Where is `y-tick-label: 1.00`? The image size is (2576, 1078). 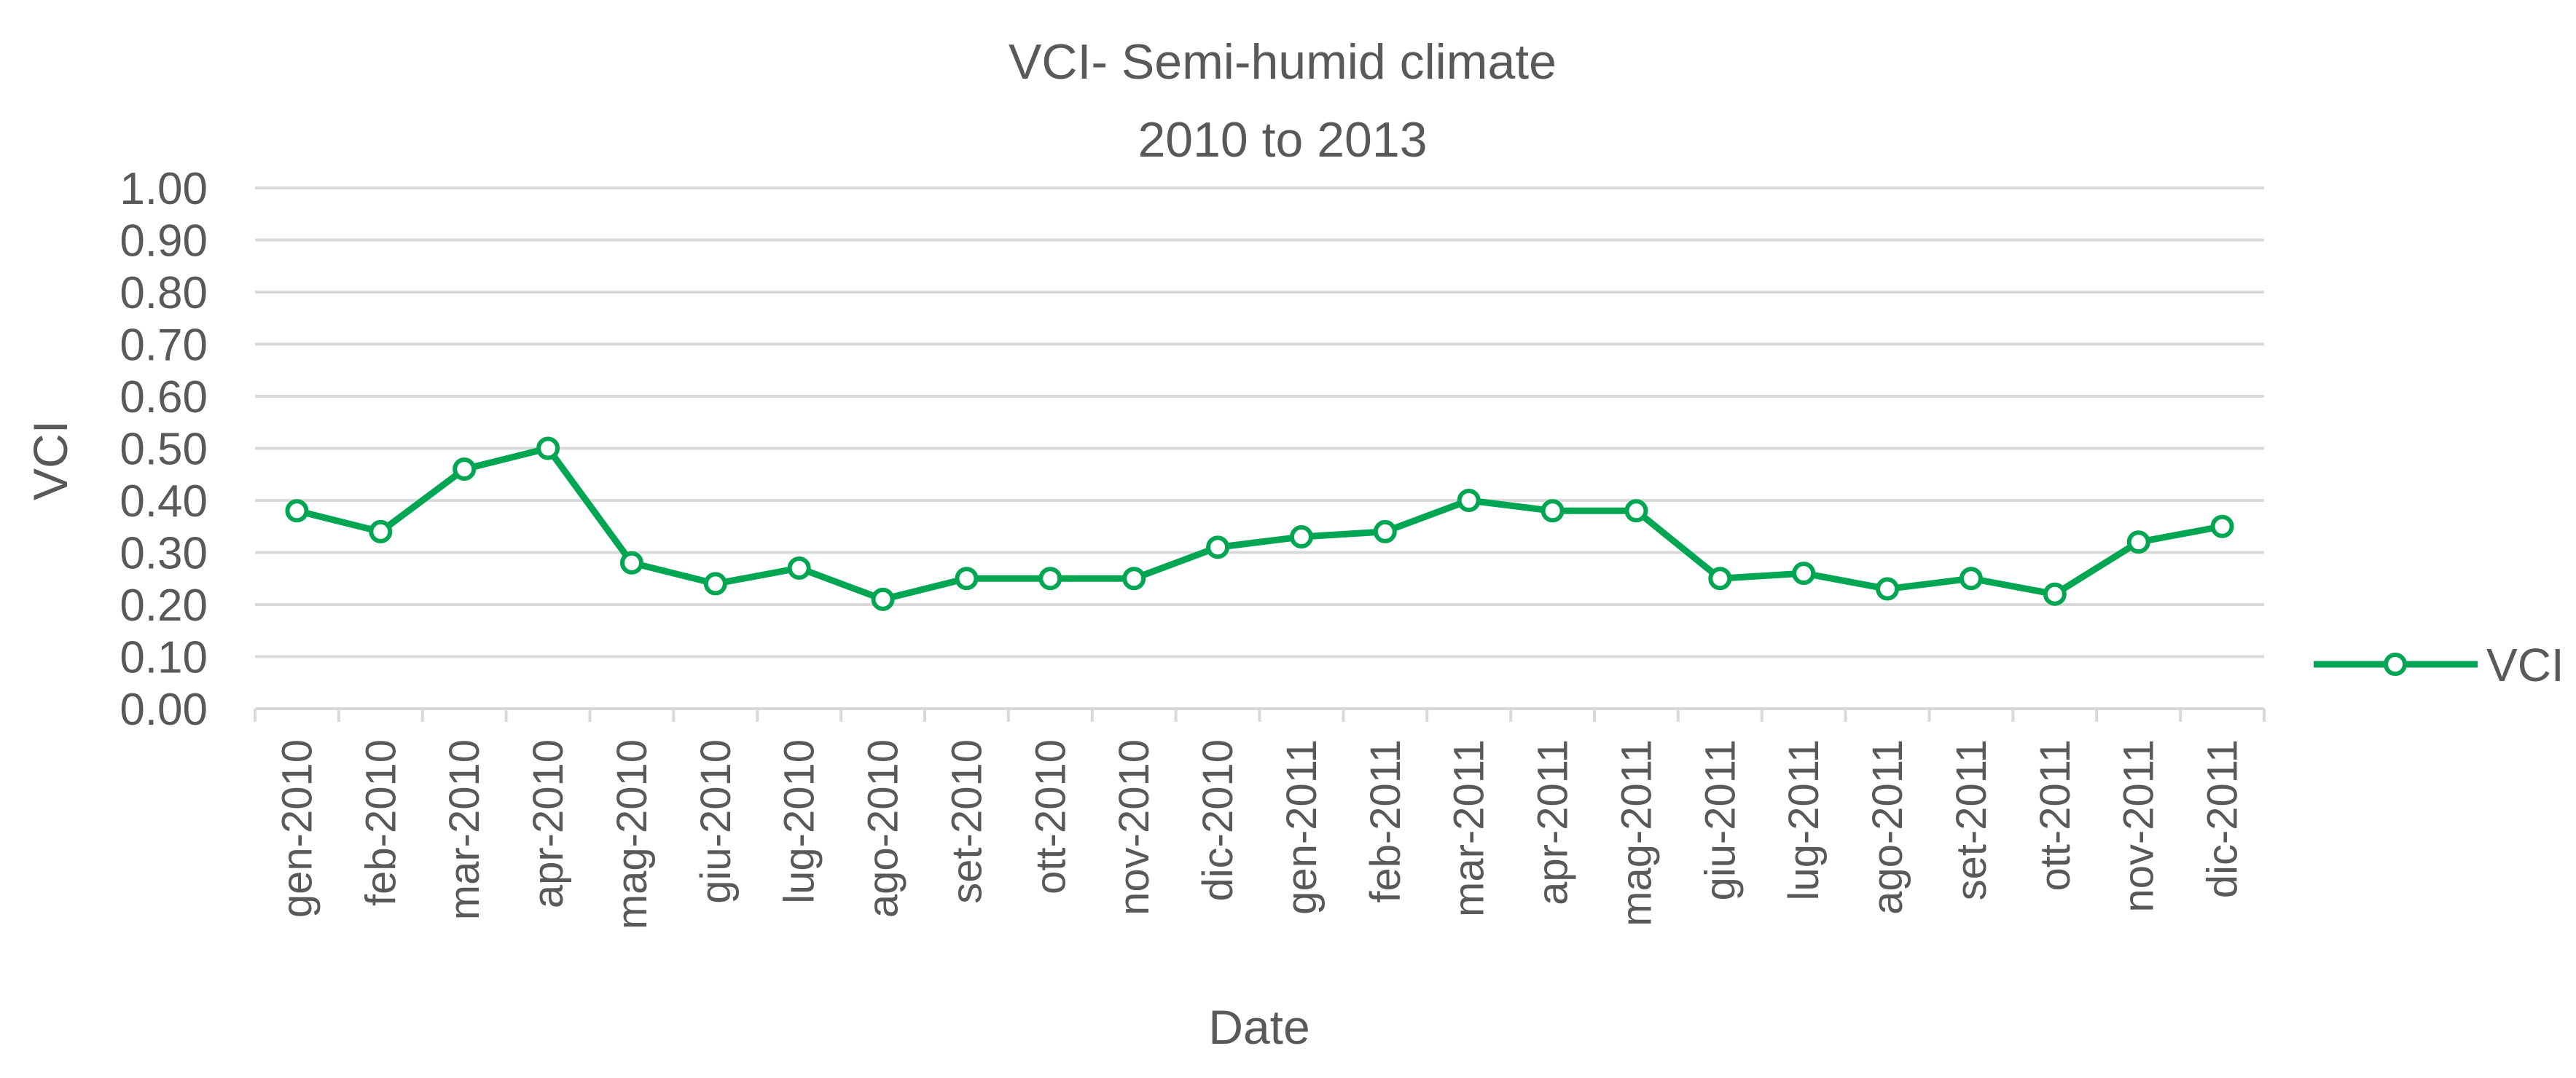
y-tick-label: 1.00 is located at coordinates (164, 189).